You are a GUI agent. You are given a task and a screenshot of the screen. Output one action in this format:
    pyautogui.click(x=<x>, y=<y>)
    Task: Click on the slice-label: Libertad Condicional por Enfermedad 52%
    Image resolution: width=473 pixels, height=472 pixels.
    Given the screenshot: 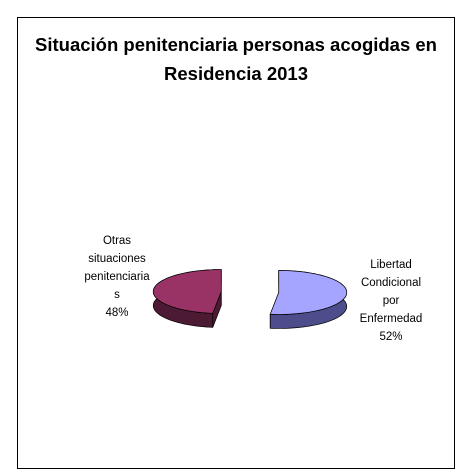 What is the action you would take?
    pyautogui.click(x=391, y=301)
    